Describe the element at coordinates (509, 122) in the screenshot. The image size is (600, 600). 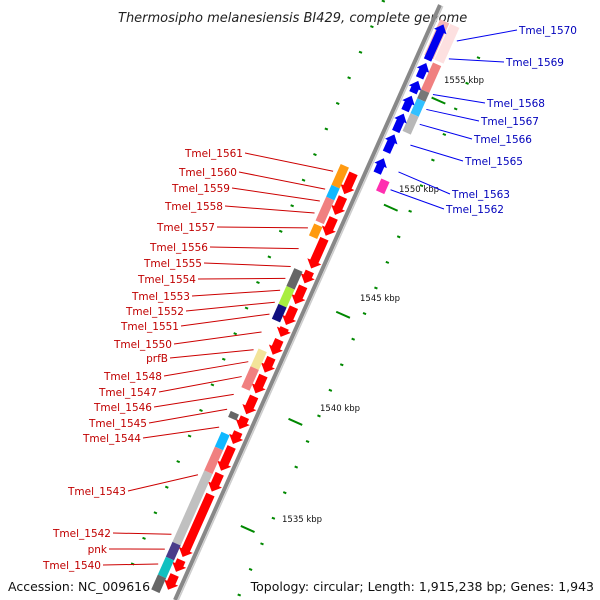
I see `gene-label-reverse: Tmel_1567` at that location.